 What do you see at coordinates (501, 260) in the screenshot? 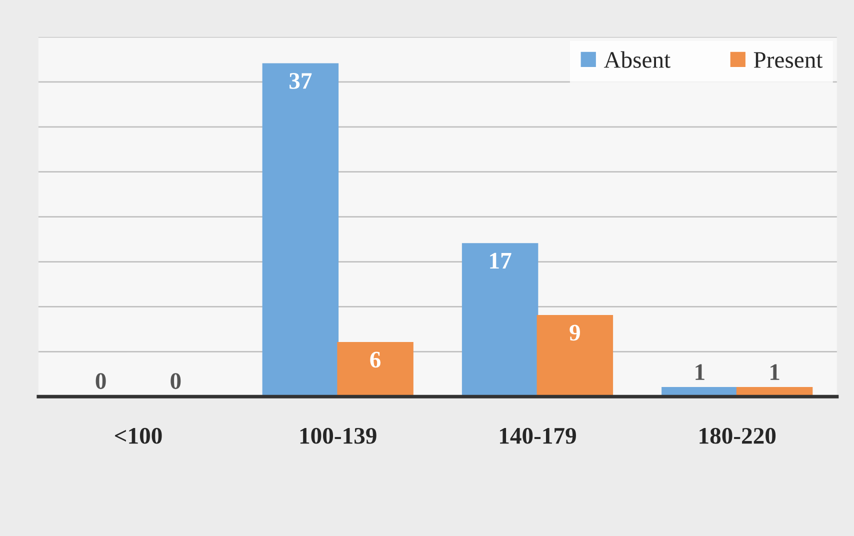
I see `data-label: 17` at bounding box center [501, 260].